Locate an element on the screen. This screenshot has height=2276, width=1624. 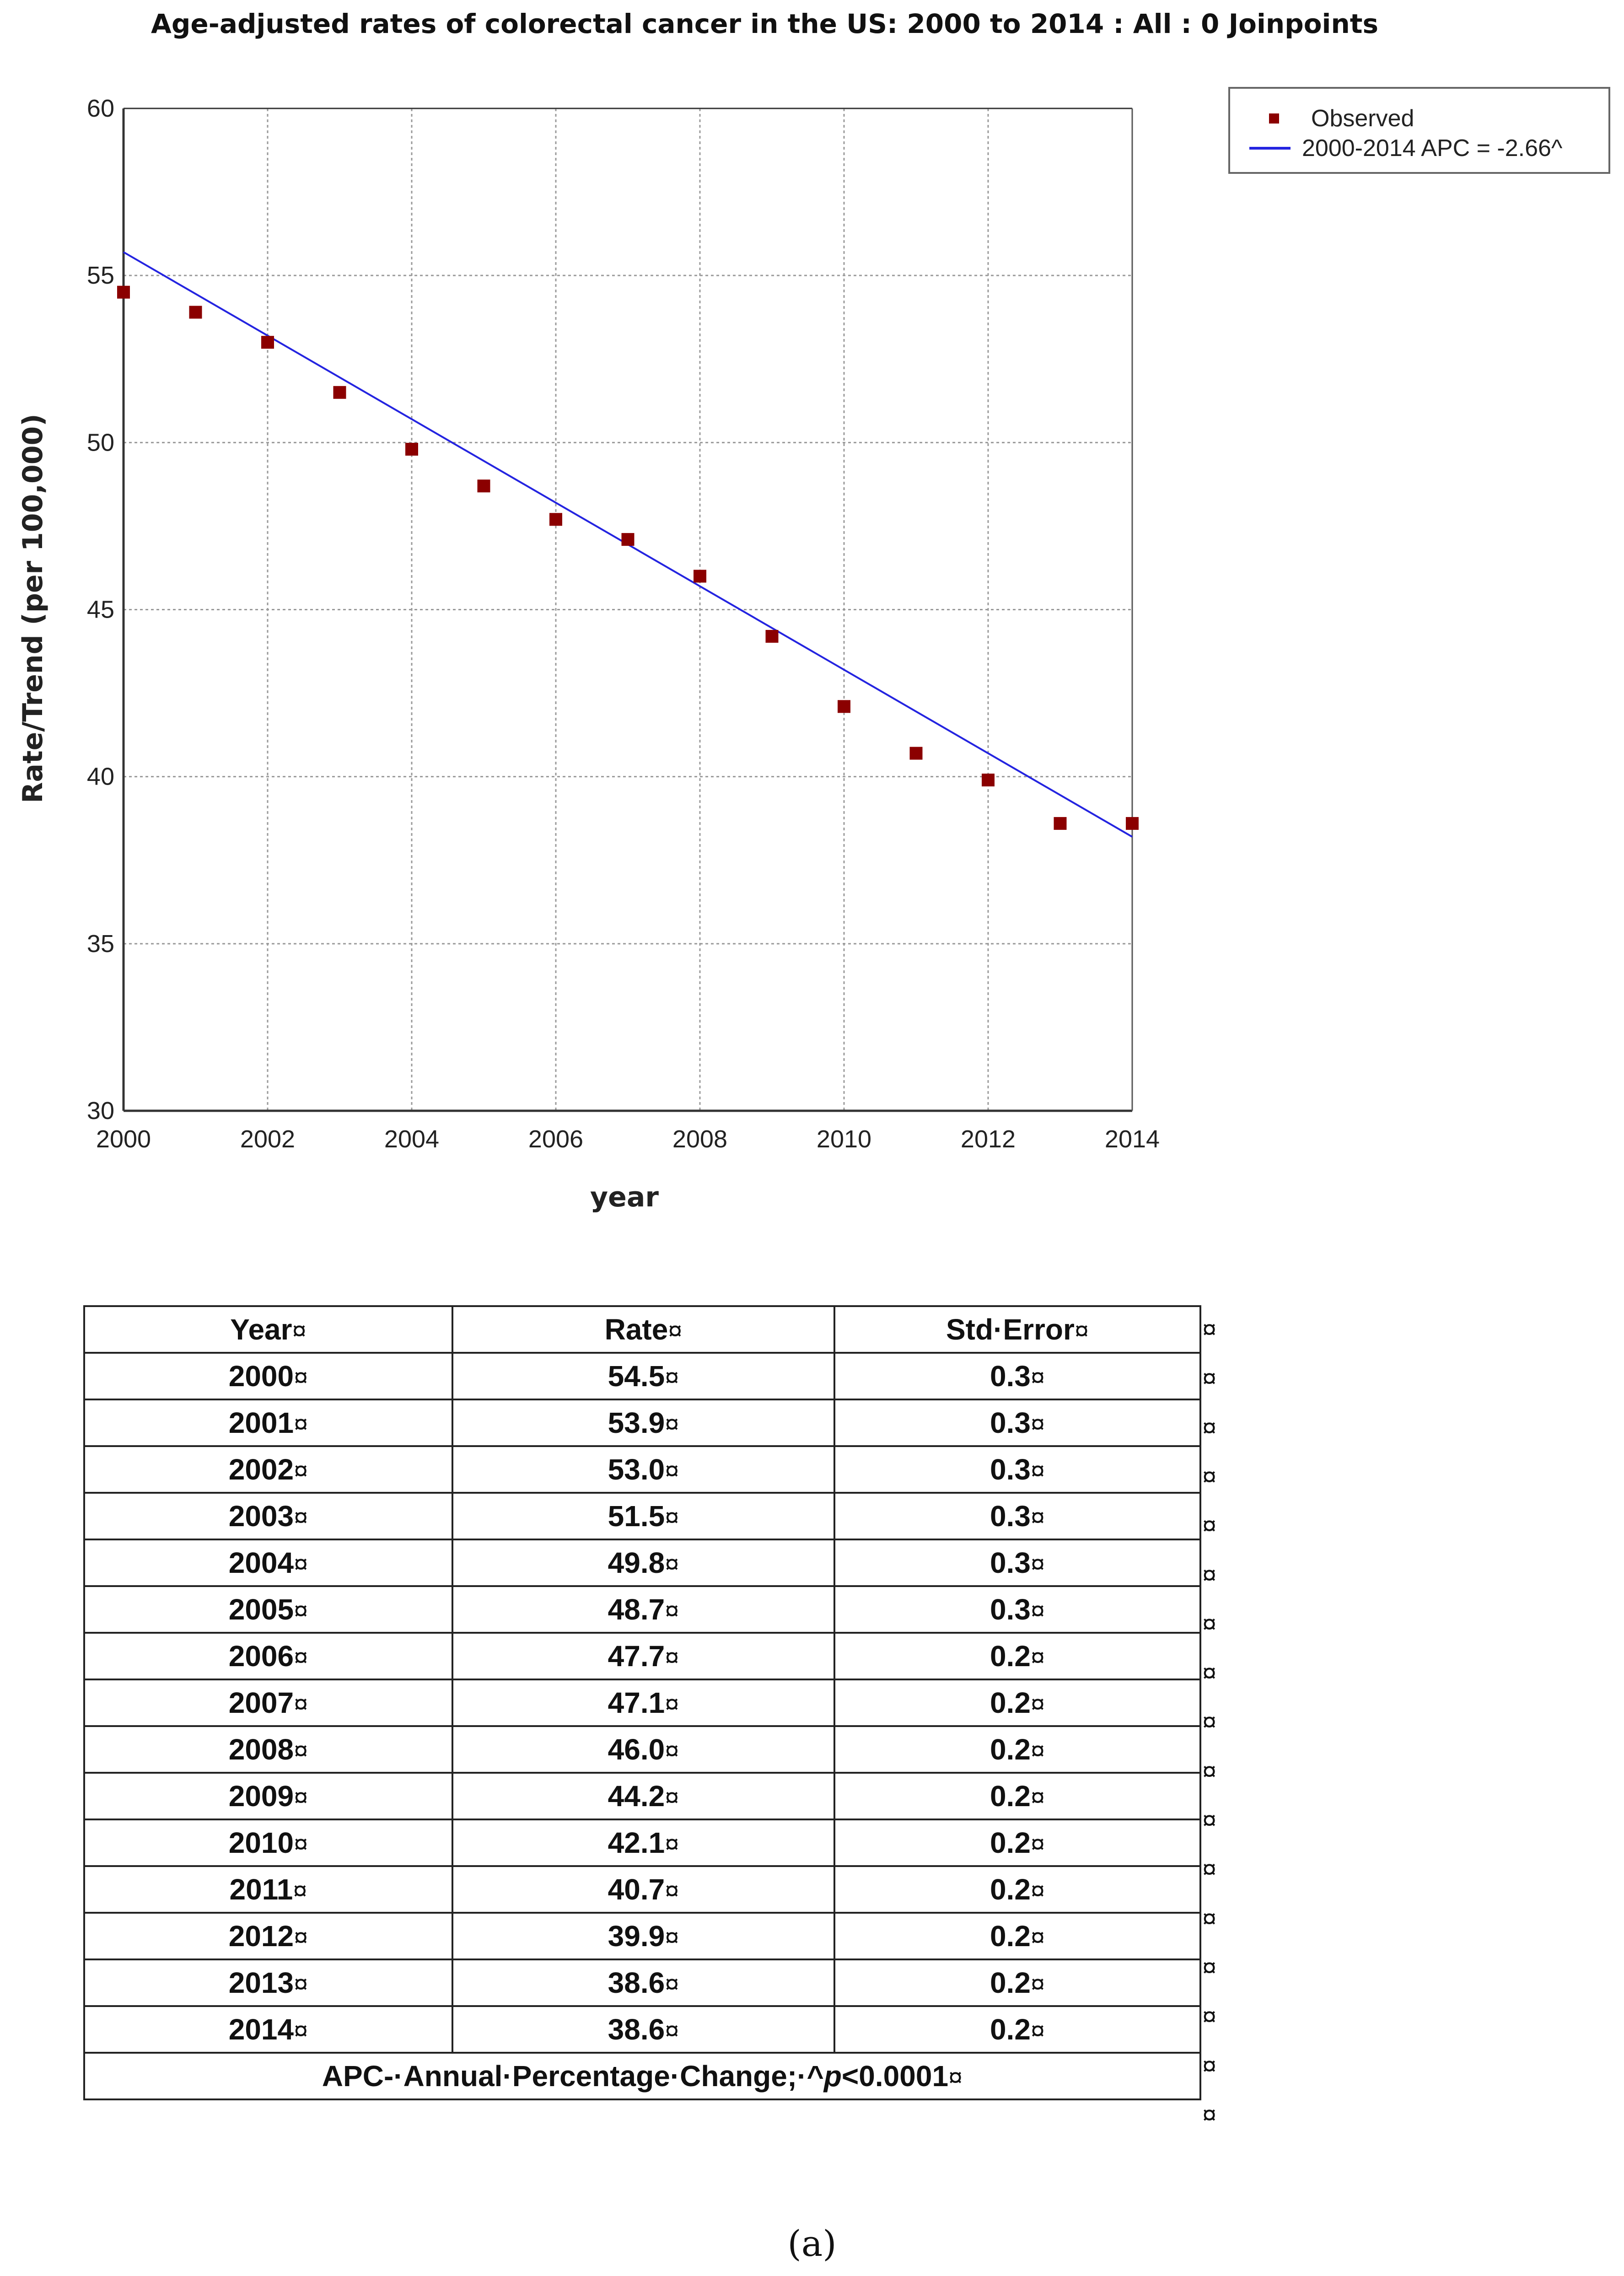
x-tick-label: 2008 is located at coordinates (699, 1139).